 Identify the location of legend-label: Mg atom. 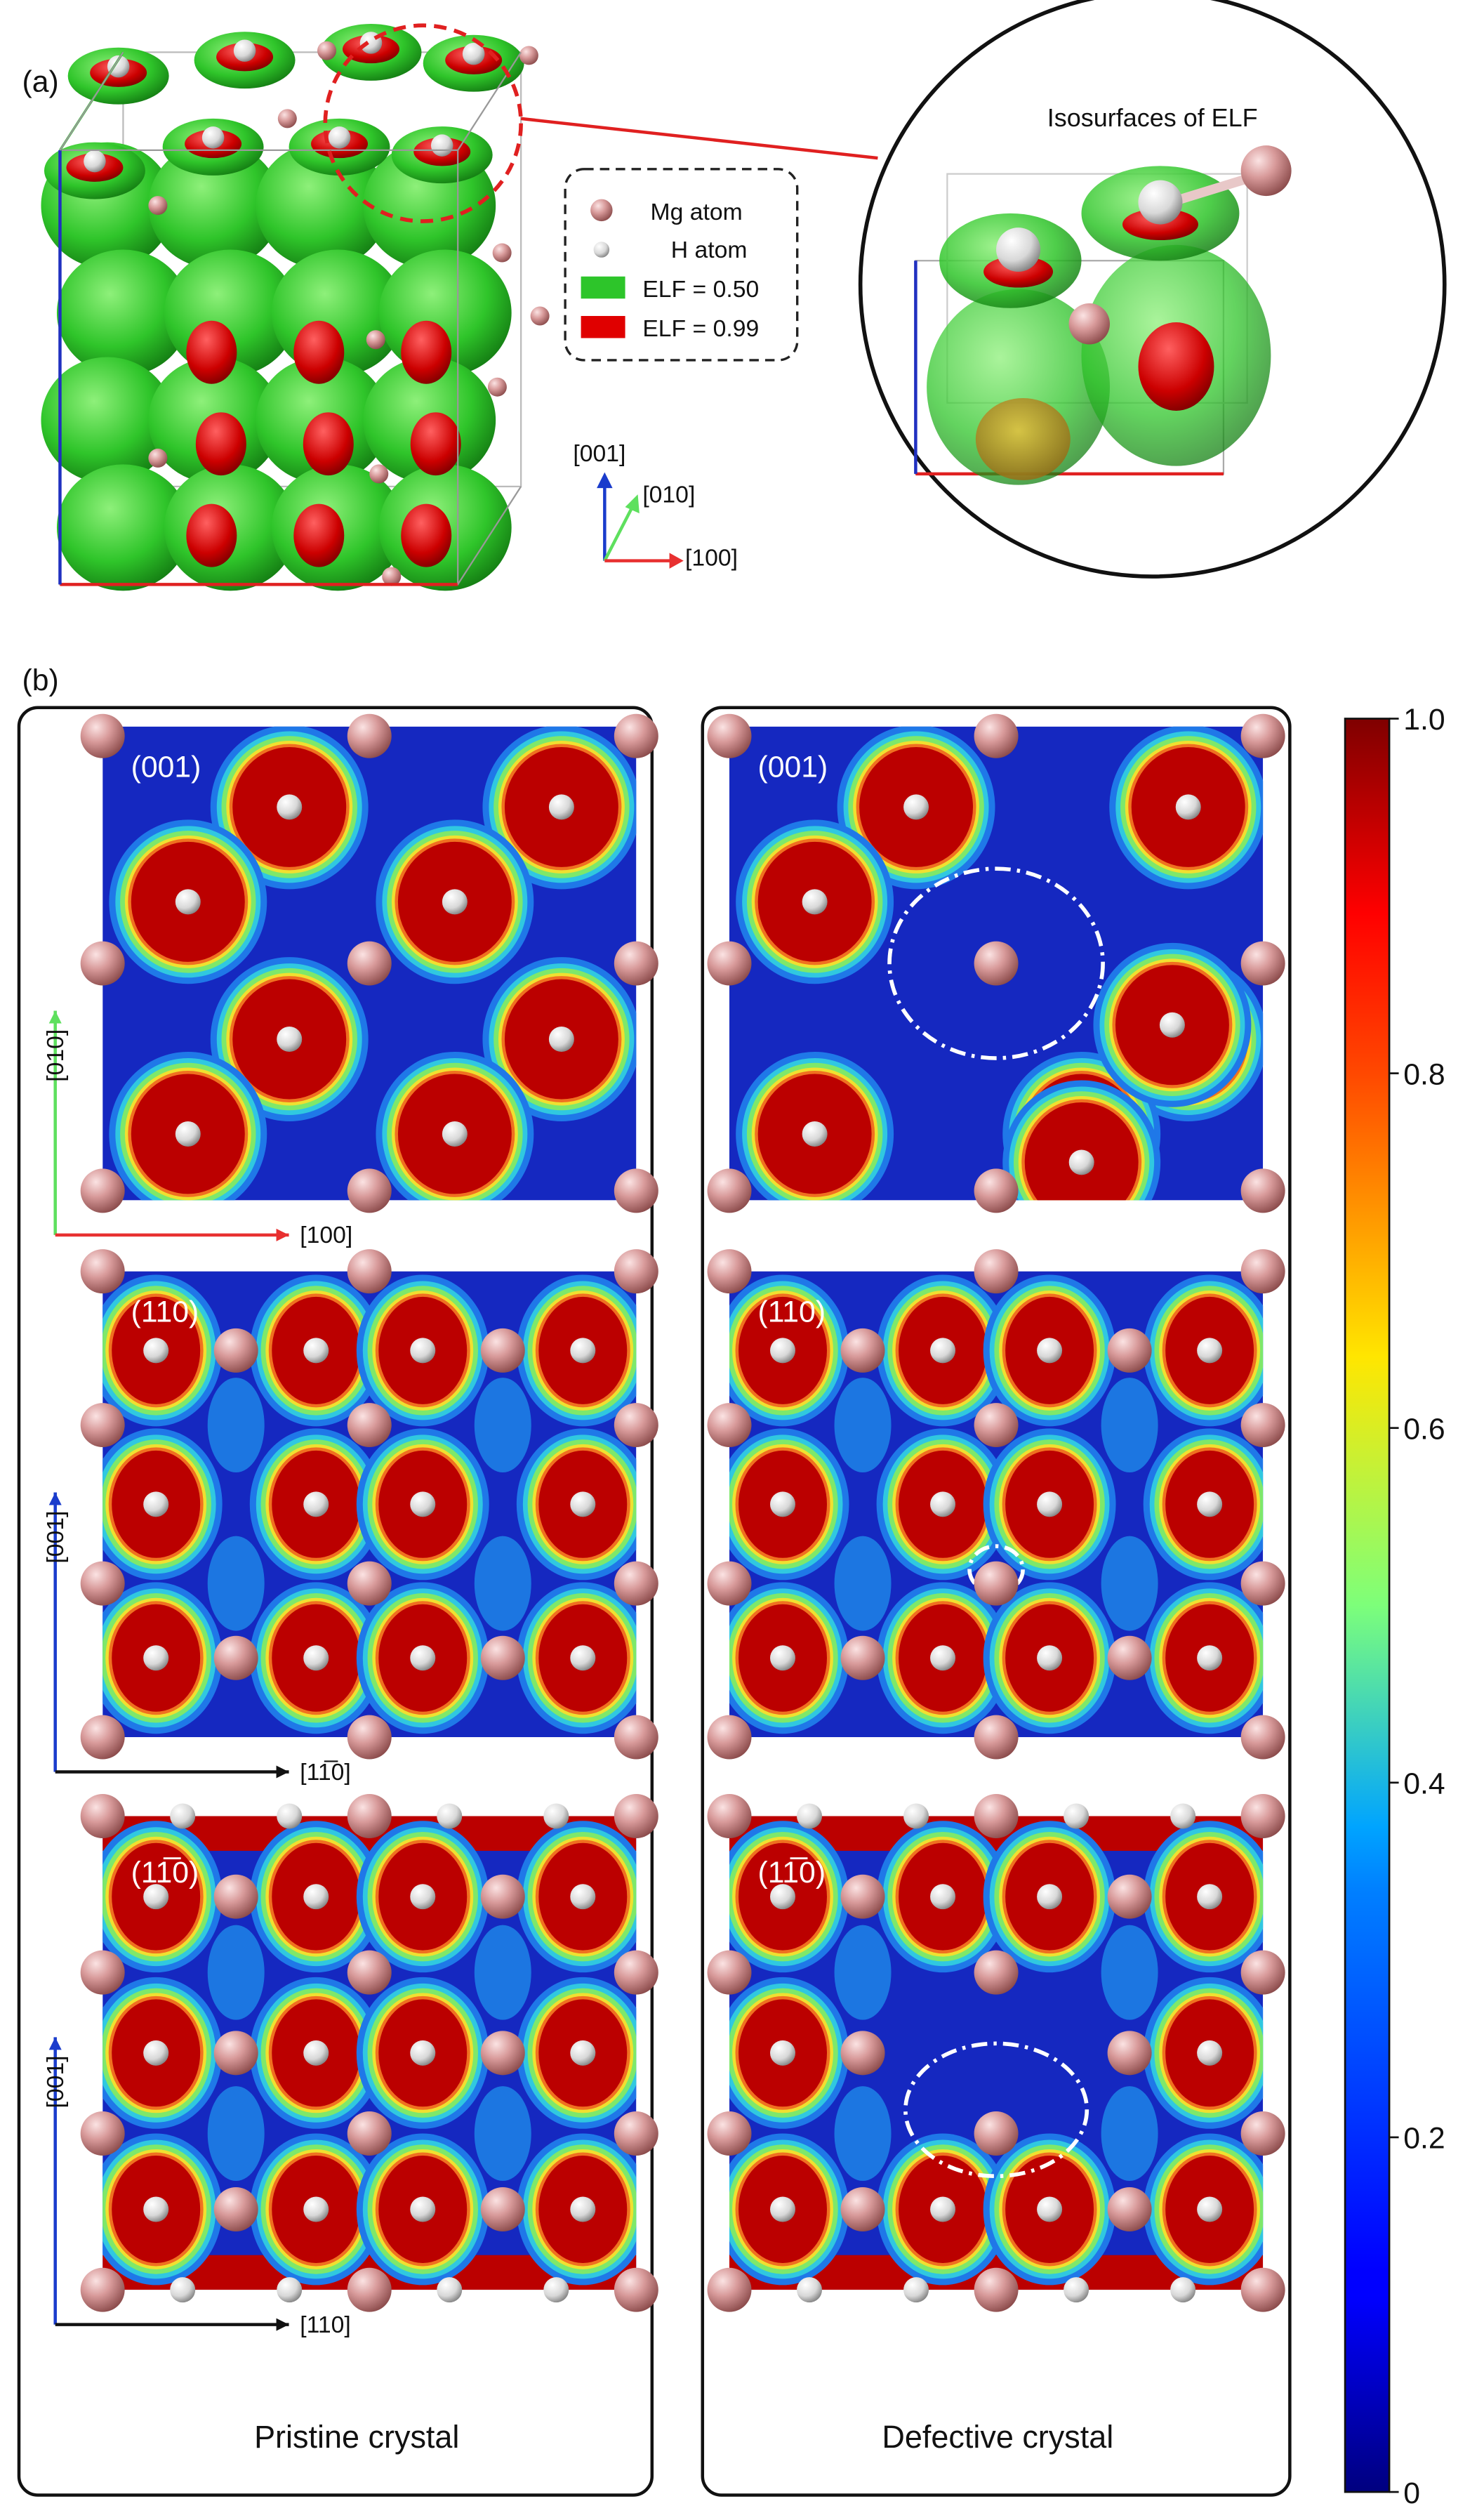
(697, 212).